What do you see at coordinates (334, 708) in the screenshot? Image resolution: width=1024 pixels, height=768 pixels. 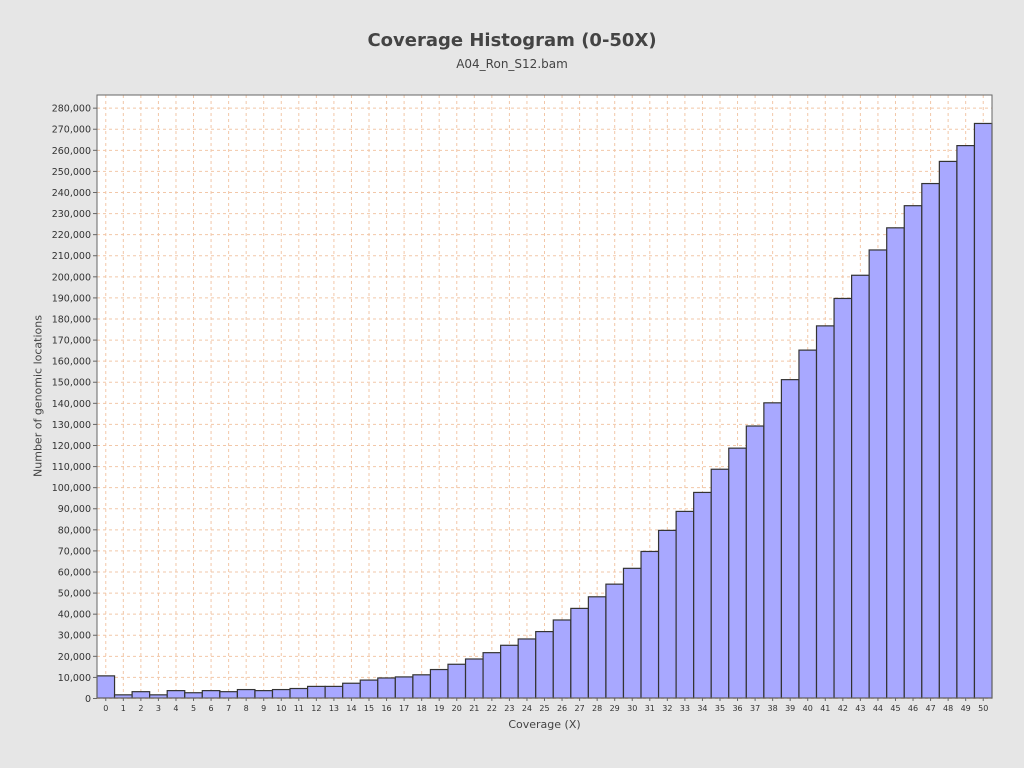 I see `x-tick-label: 13` at bounding box center [334, 708].